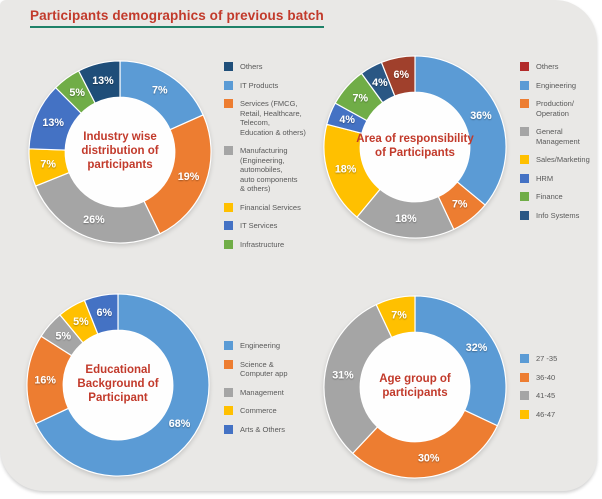  I want to click on slice-percent-label: 68%, so click(180, 424).